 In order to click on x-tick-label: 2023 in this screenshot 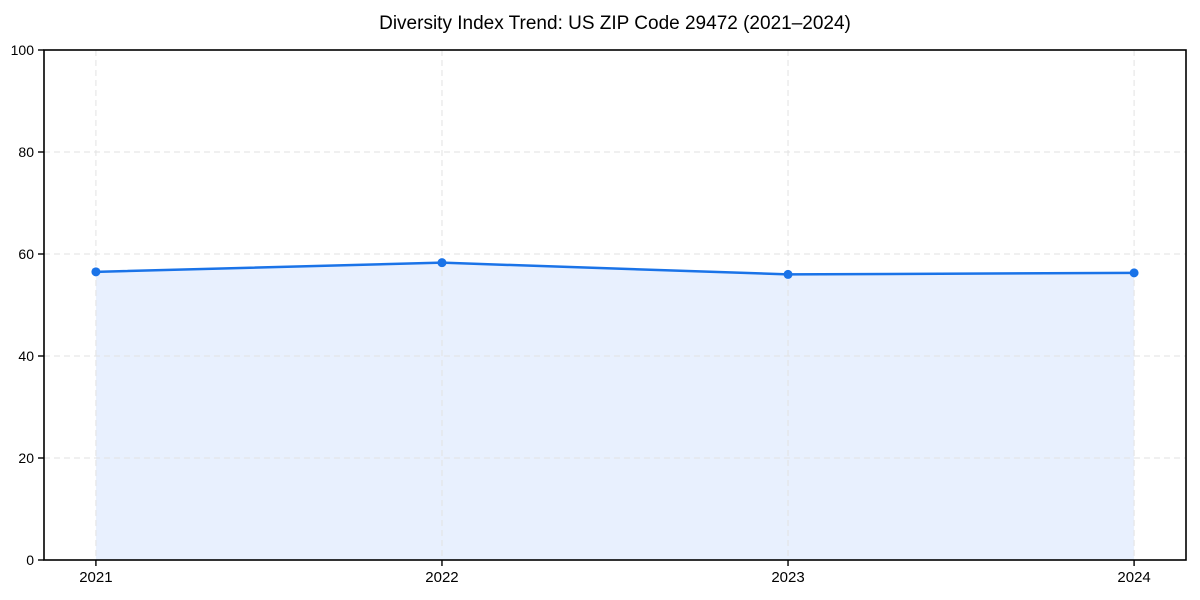, I will do `click(787, 577)`.